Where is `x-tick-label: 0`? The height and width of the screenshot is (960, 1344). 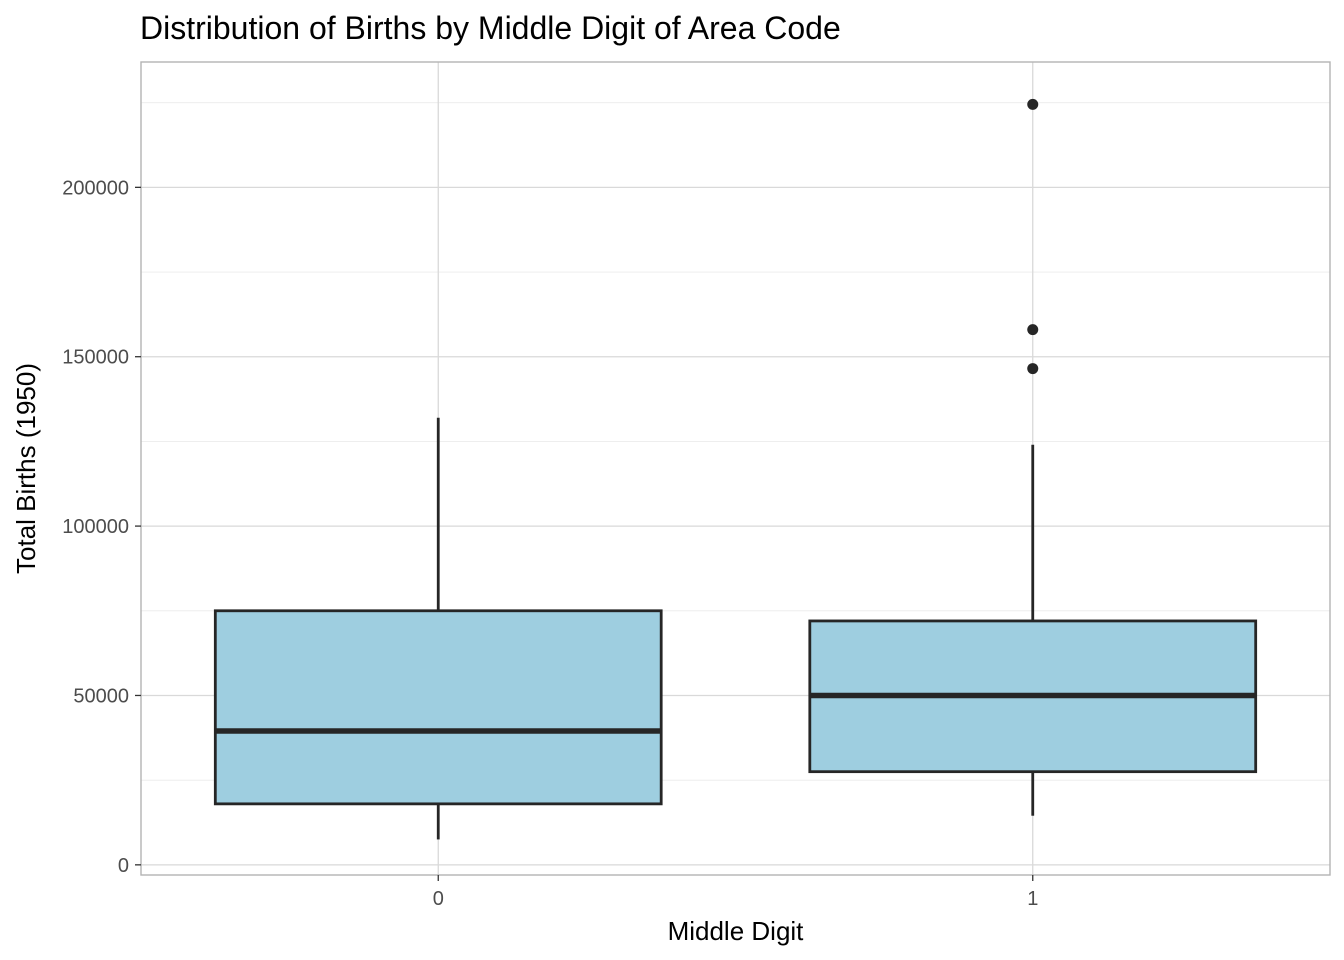 x-tick-label: 0 is located at coordinates (438, 899).